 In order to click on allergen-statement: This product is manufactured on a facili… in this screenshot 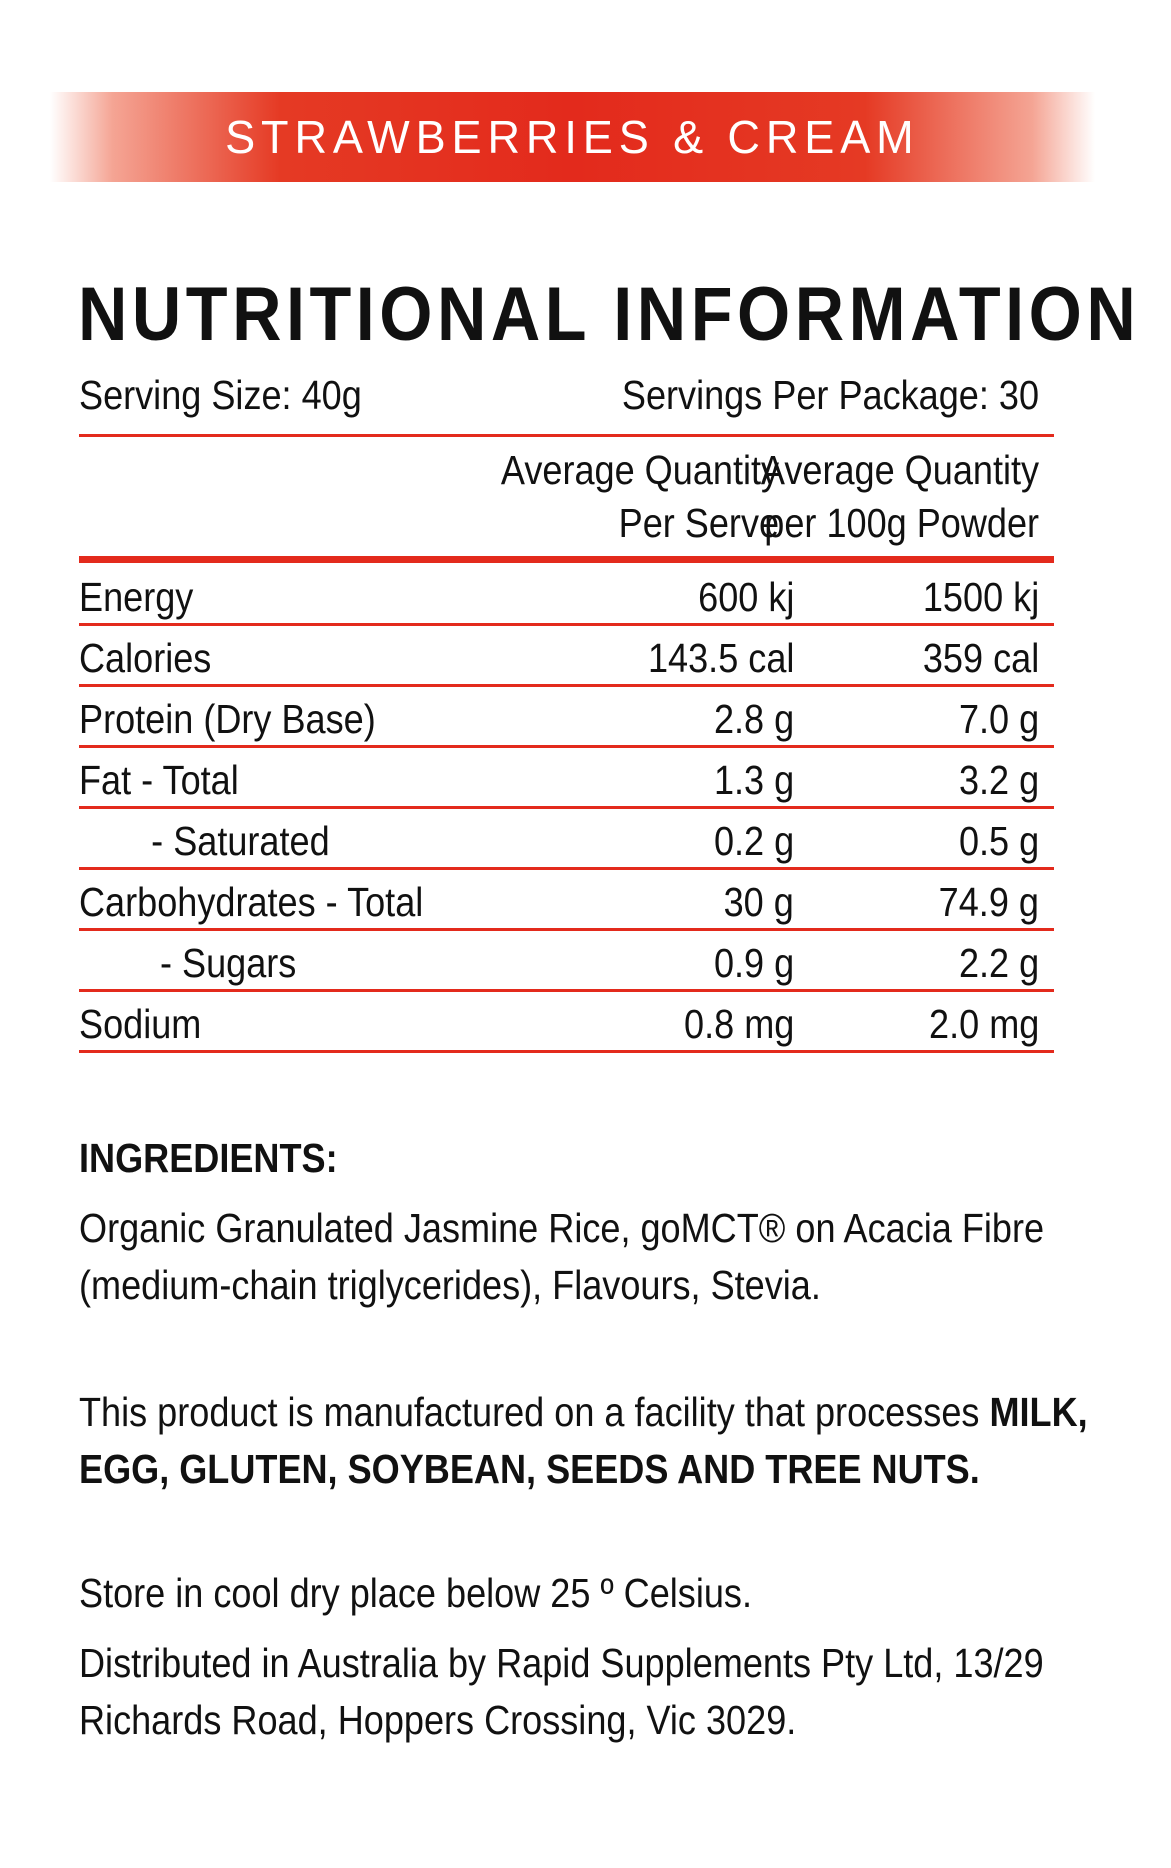, I will do `click(609, 1441)`.